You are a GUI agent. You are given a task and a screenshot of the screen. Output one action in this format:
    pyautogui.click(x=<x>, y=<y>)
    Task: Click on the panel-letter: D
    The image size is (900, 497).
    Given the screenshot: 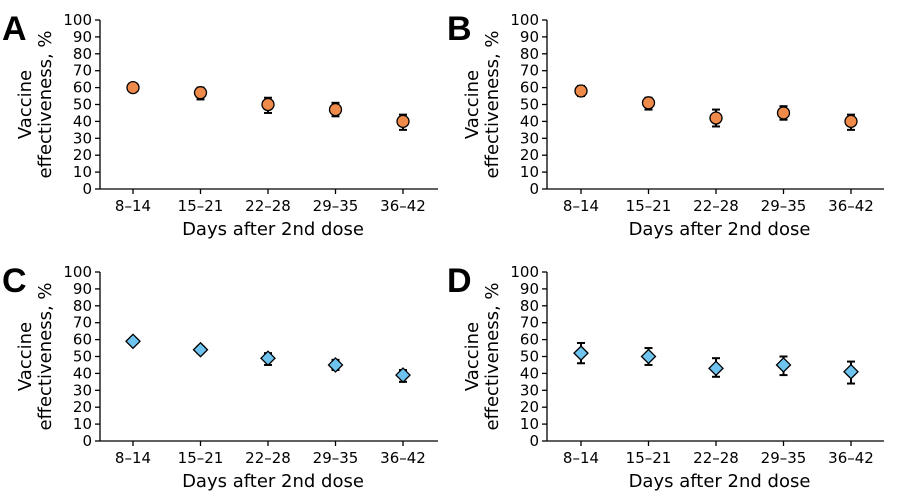 What is the action you would take?
    pyautogui.click(x=459, y=281)
    